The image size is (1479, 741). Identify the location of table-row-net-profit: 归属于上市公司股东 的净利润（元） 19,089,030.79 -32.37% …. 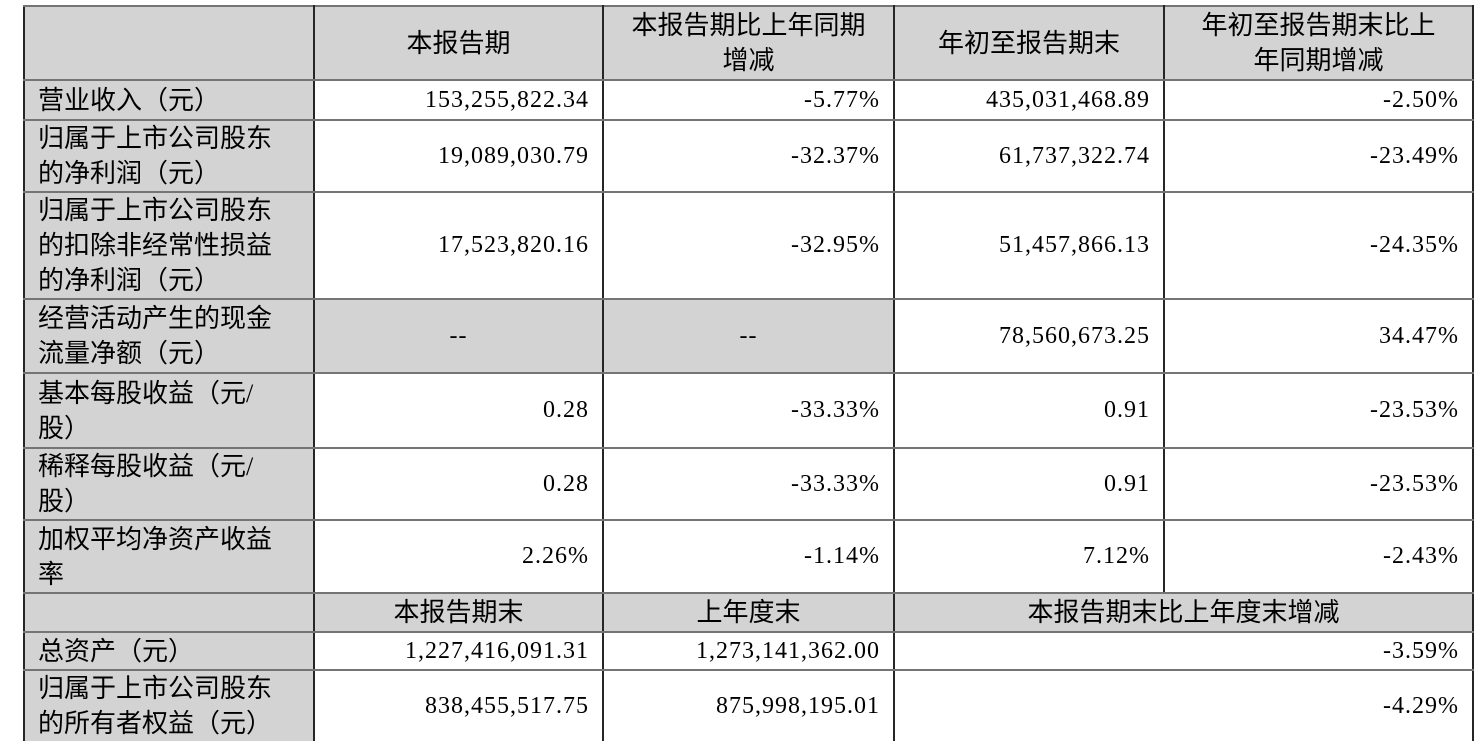
(748, 156).